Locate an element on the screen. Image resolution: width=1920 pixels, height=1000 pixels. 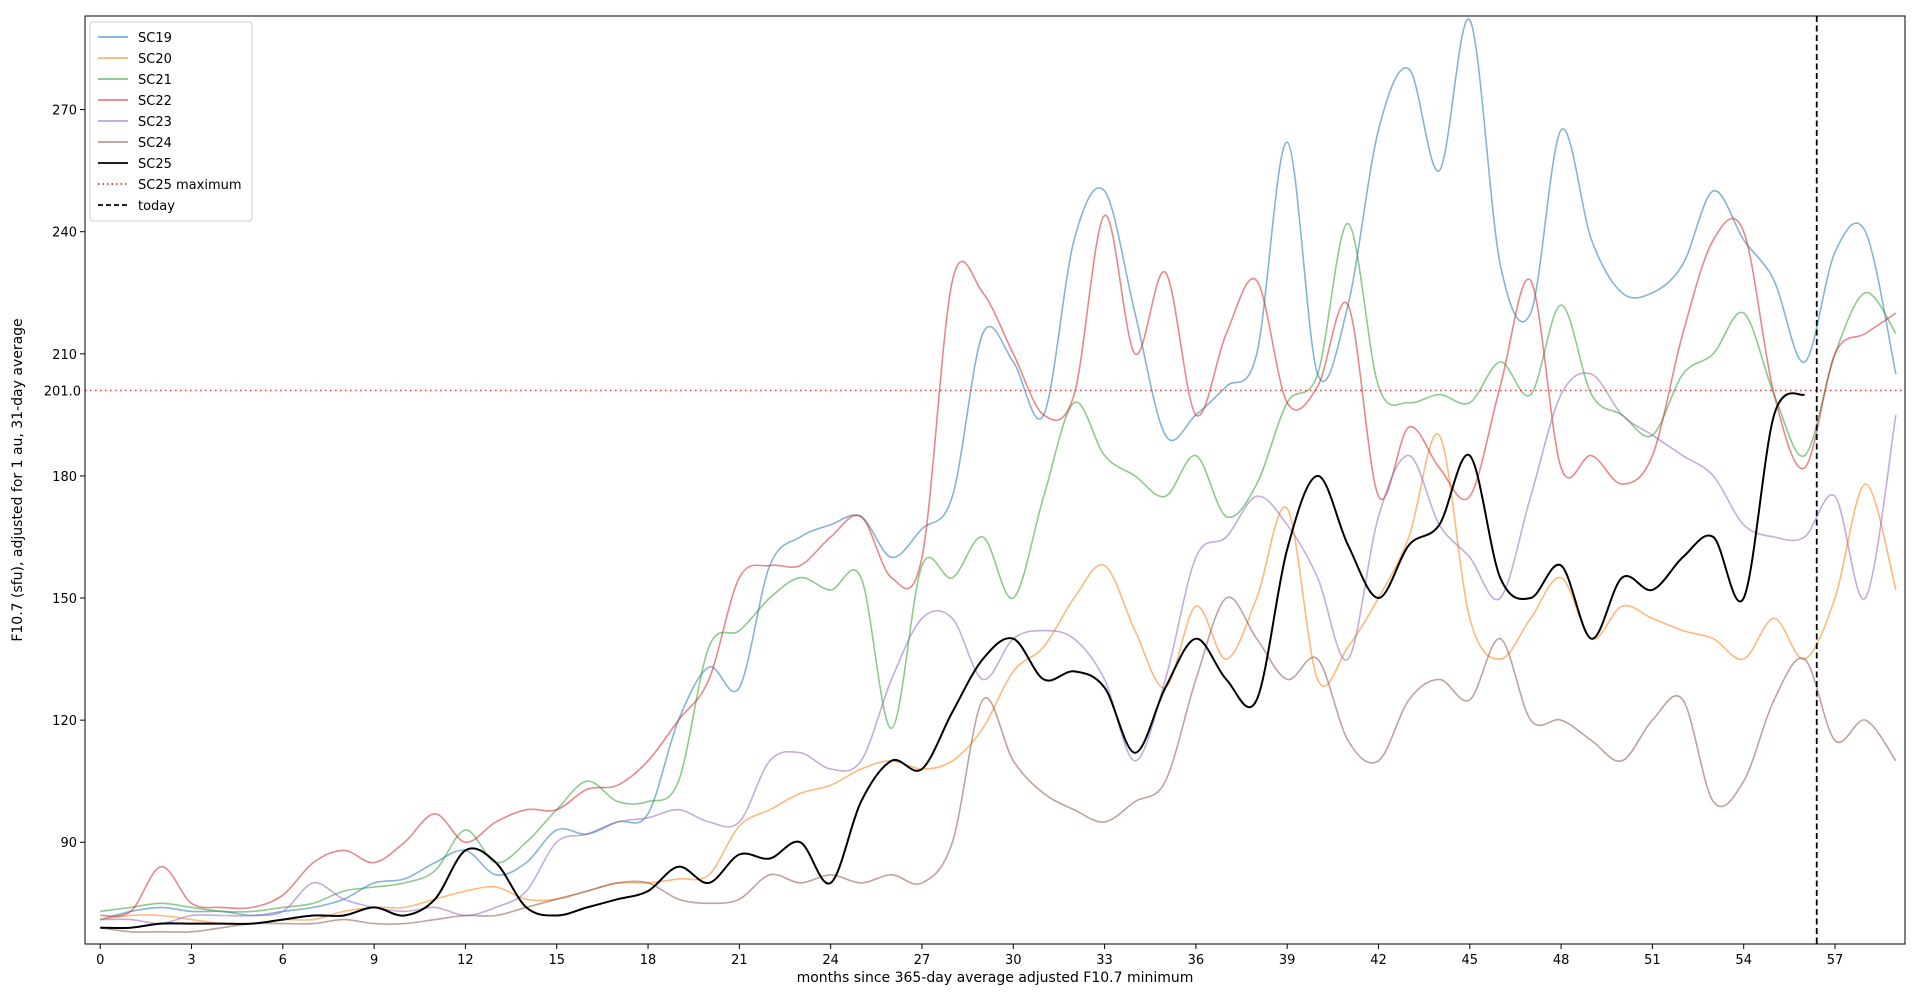
x-tick-label: 12 is located at coordinates (465, 960).